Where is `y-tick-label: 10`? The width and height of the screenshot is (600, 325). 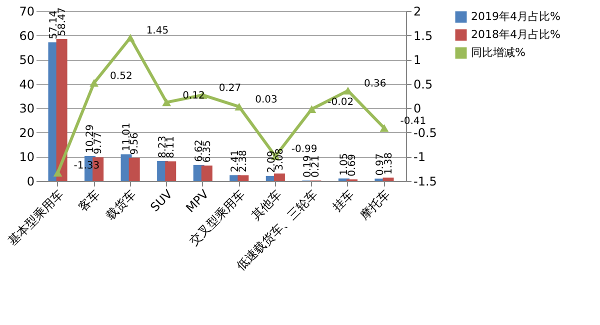
y-tick-label: 10 is located at coordinates (26, 157).